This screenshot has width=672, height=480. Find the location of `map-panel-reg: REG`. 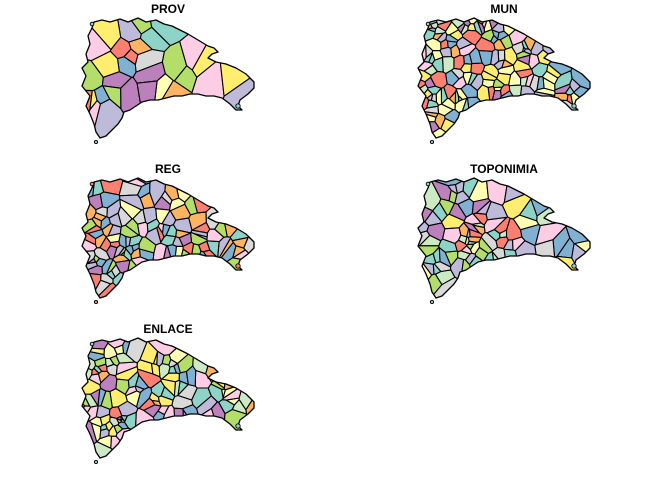

map-panel-reg: REG is located at coordinates (168, 233).